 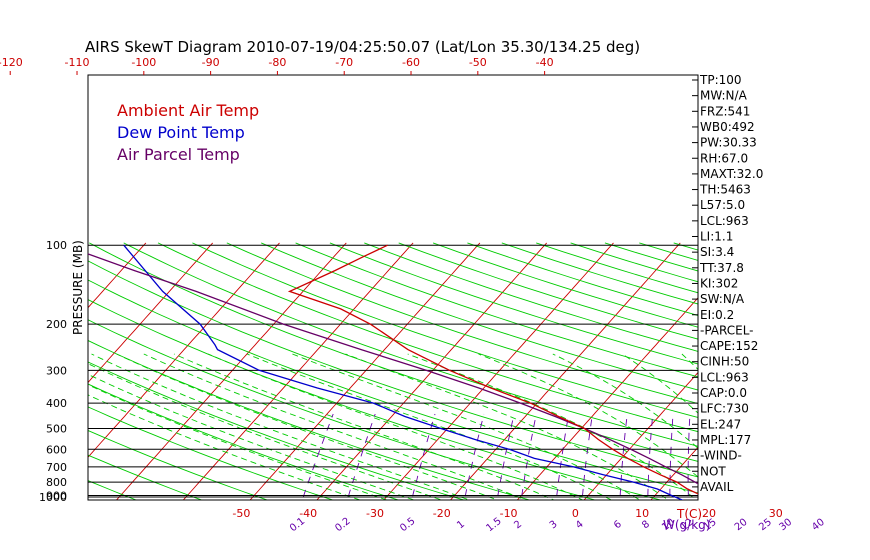 I want to click on mixing-ratio-label: 20, so click(x=741, y=525).